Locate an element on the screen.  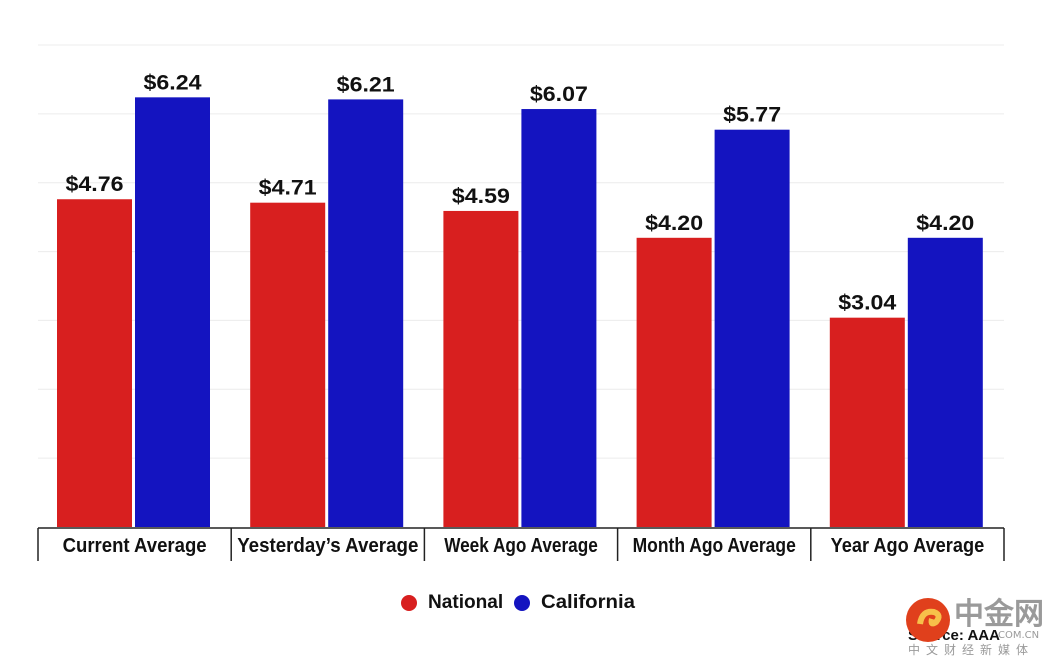
svg-text: COM.CN is located at coordinates (1018, 635).